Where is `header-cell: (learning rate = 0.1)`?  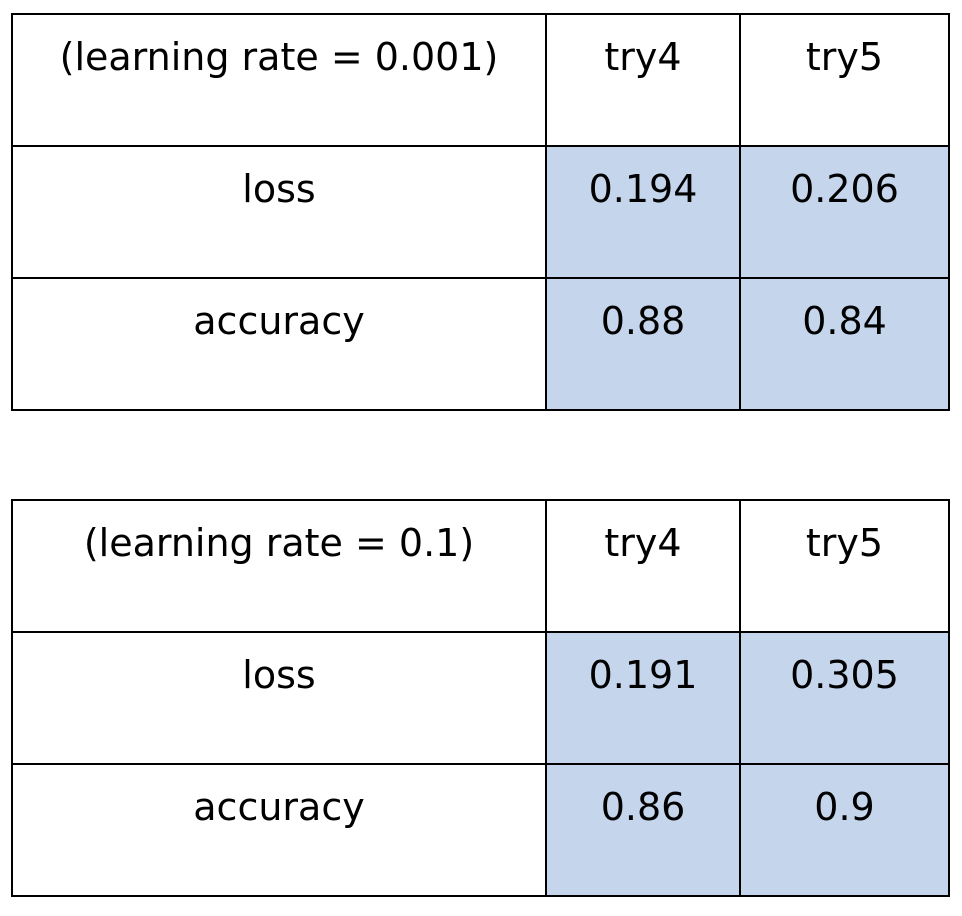
header-cell: (learning rate = 0.1) is located at coordinates (279, 566).